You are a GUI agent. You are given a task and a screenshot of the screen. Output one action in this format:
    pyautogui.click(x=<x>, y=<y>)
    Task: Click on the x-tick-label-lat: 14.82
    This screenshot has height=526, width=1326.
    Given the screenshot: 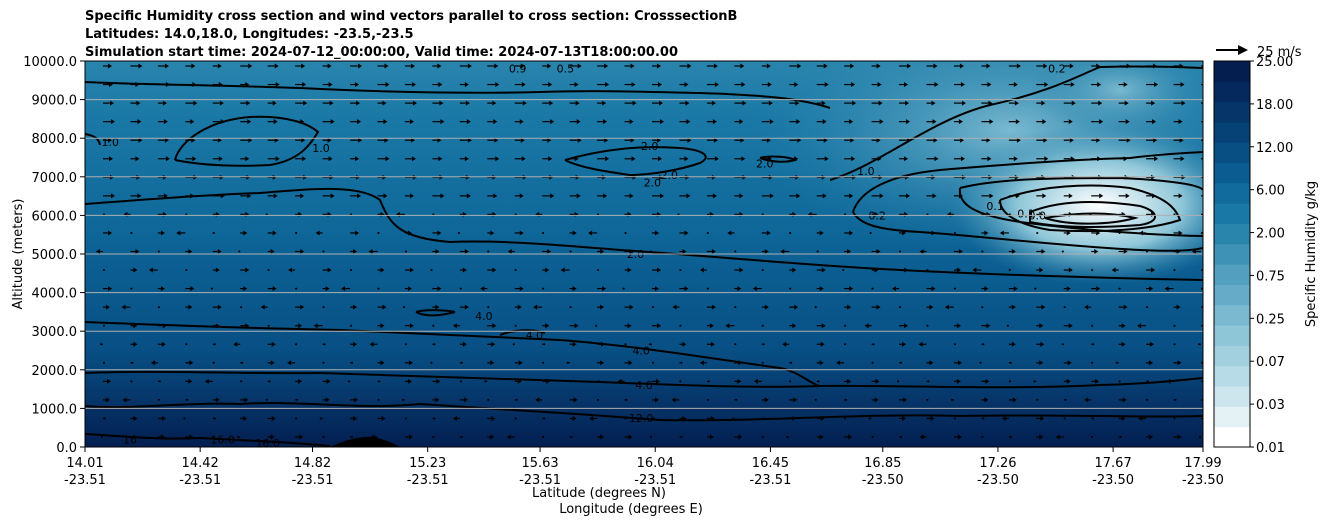 What is the action you would take?
    pyautogui.click(x=312, y=463)
    